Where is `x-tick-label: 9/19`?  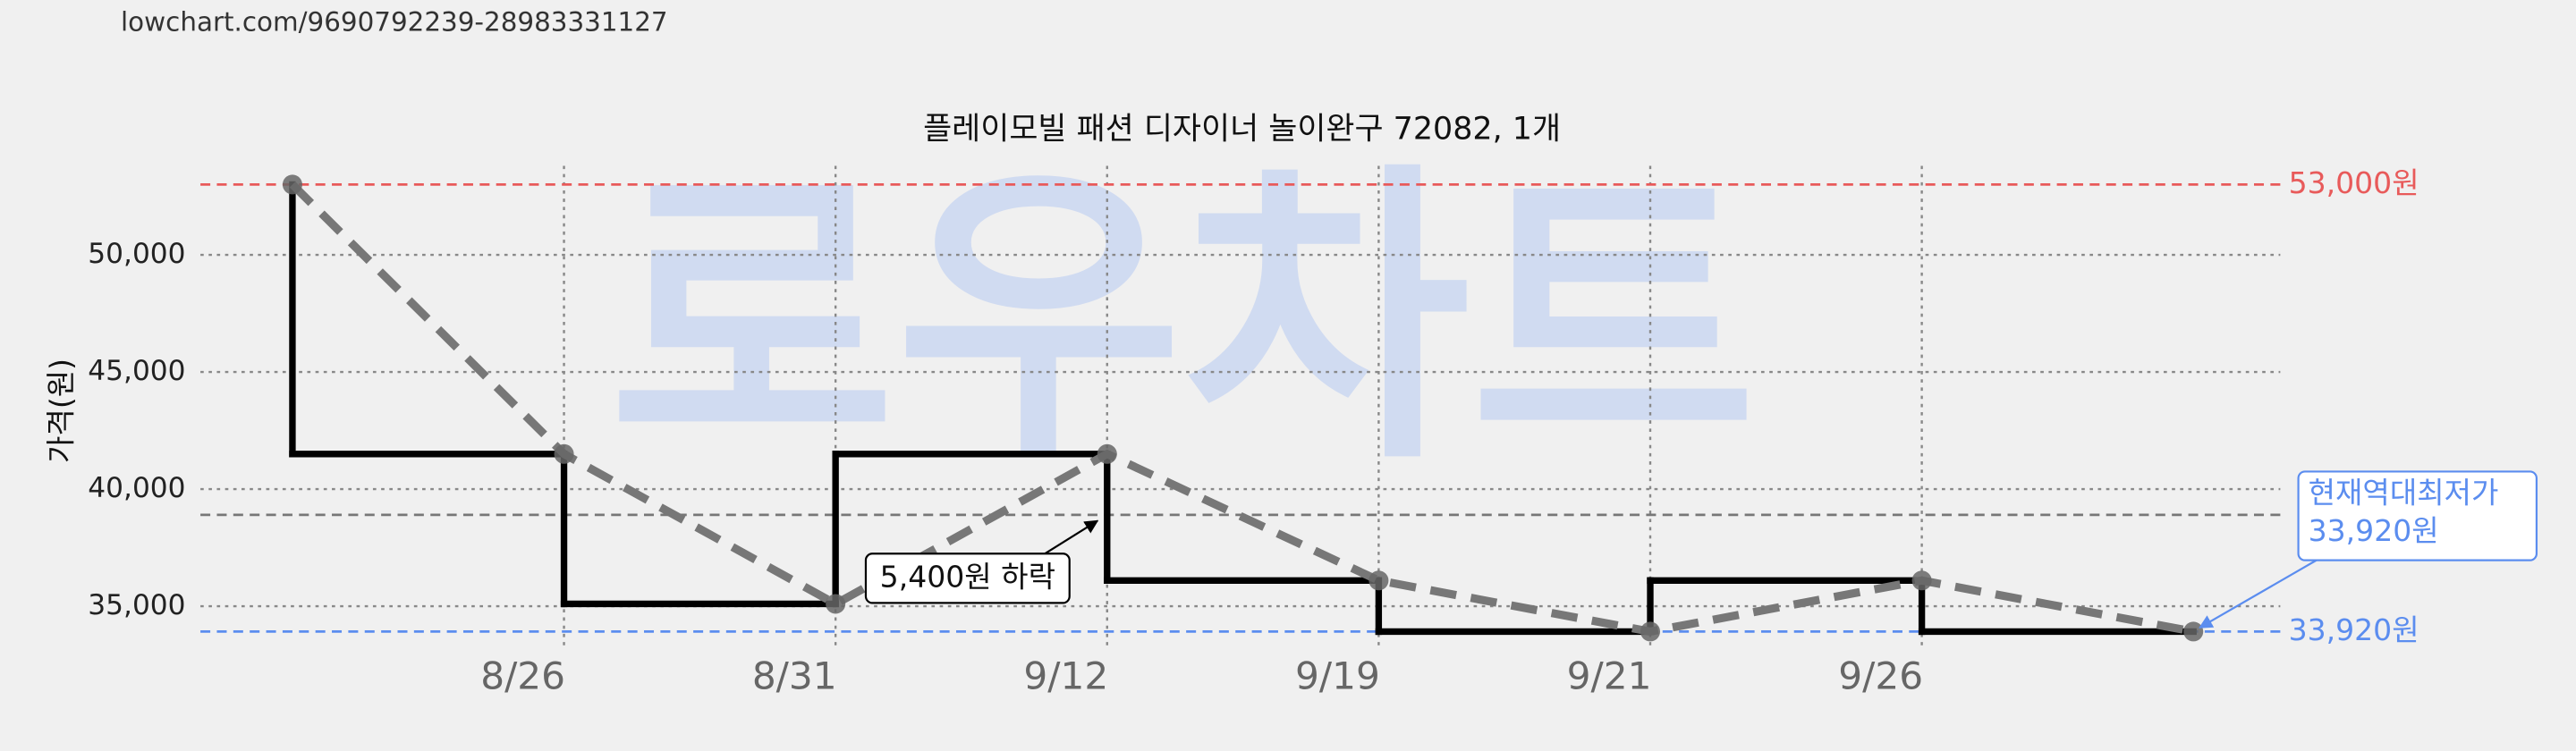 x-tick-label: 9/19 is located at coordinates (1337, 675).